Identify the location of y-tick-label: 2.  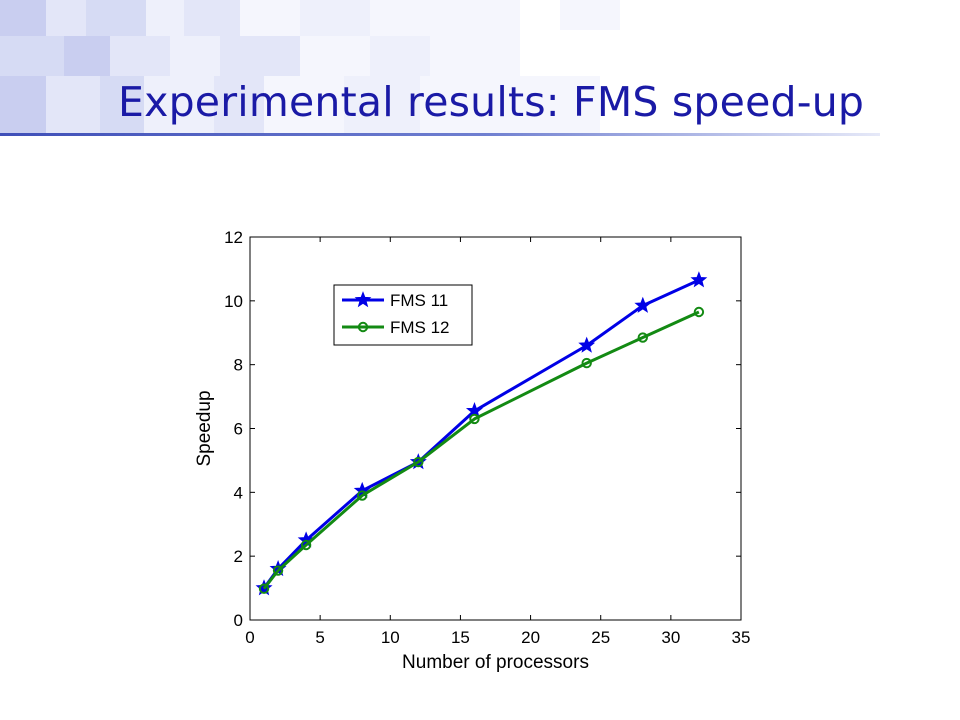
(238, 556).